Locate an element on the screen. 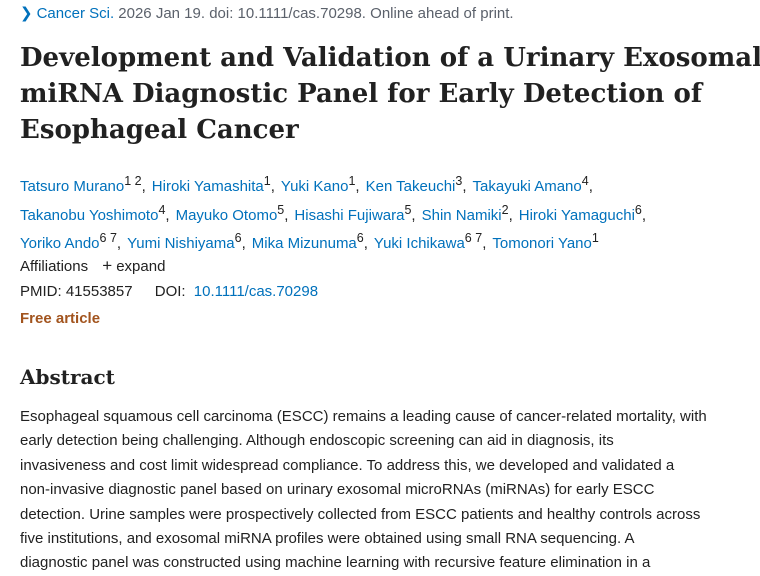 Image resolution: width=760 pixels, height=576 pixels. title-line: Esophageal Cancer is located at coordinates (159, 130).